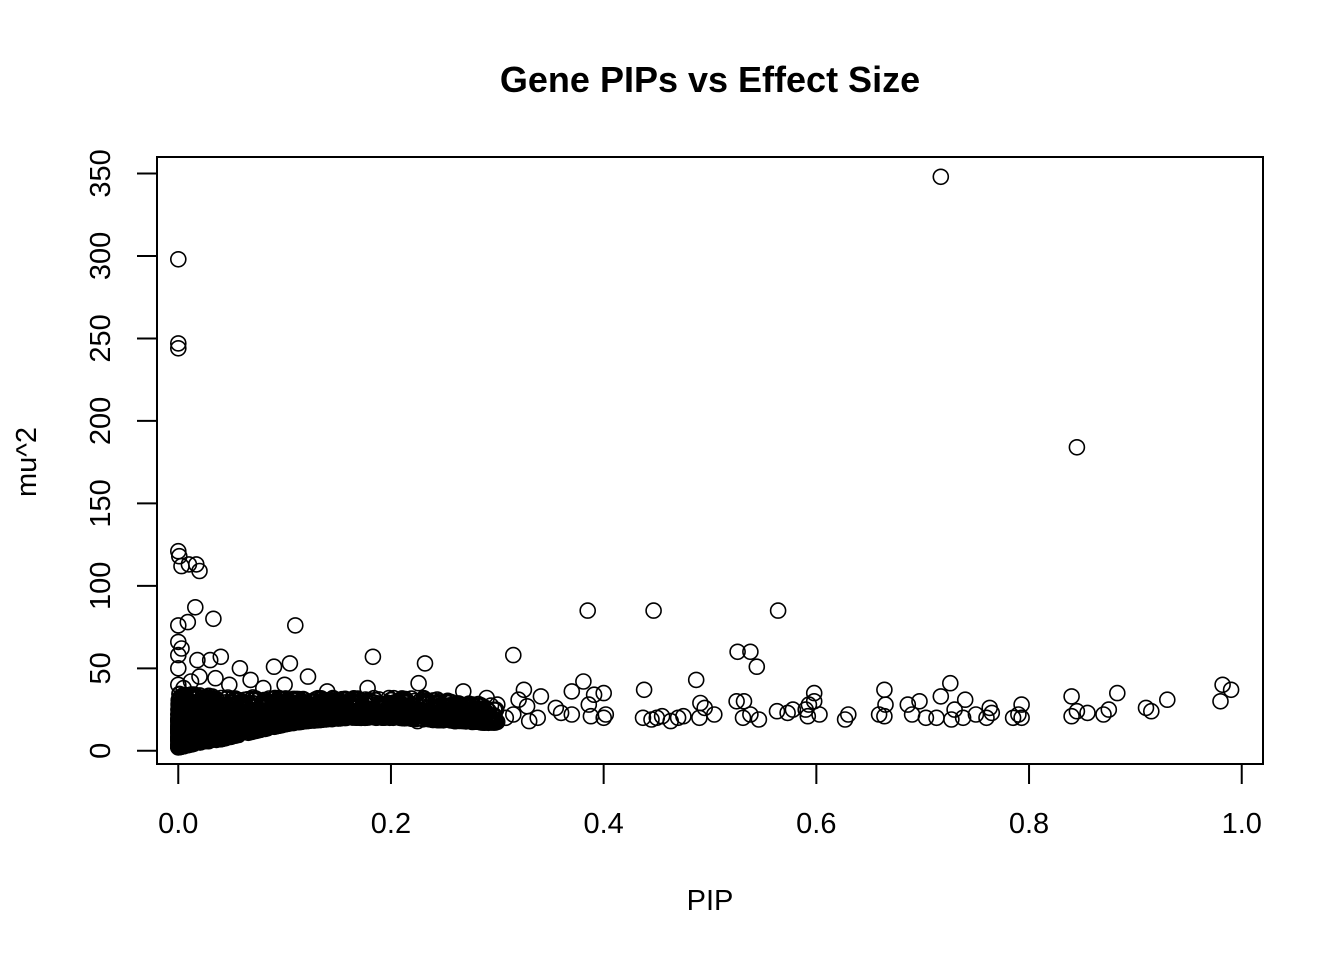 Image resolution: width=1344 pixels, height=960 pixels. Describe the element at coordinates (101, 256) in the screenshot. I see `y-tick-label: 300` at that location.